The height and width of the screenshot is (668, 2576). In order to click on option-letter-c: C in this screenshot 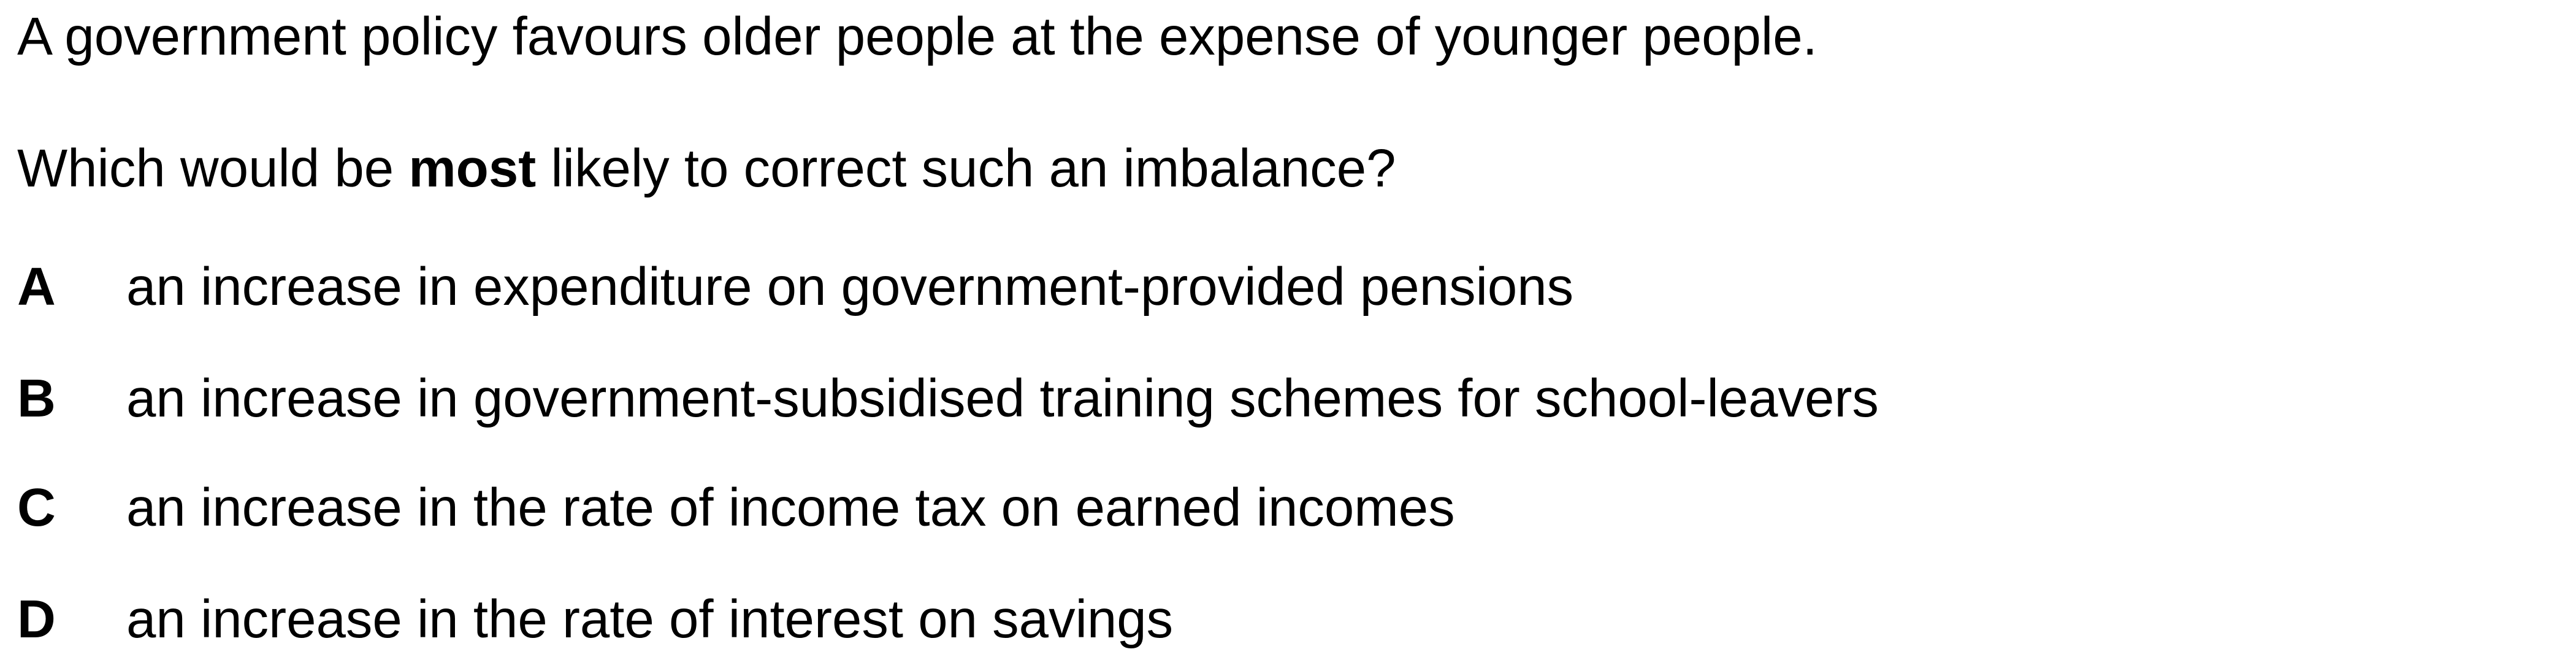, I will do `click(36, 507)`.